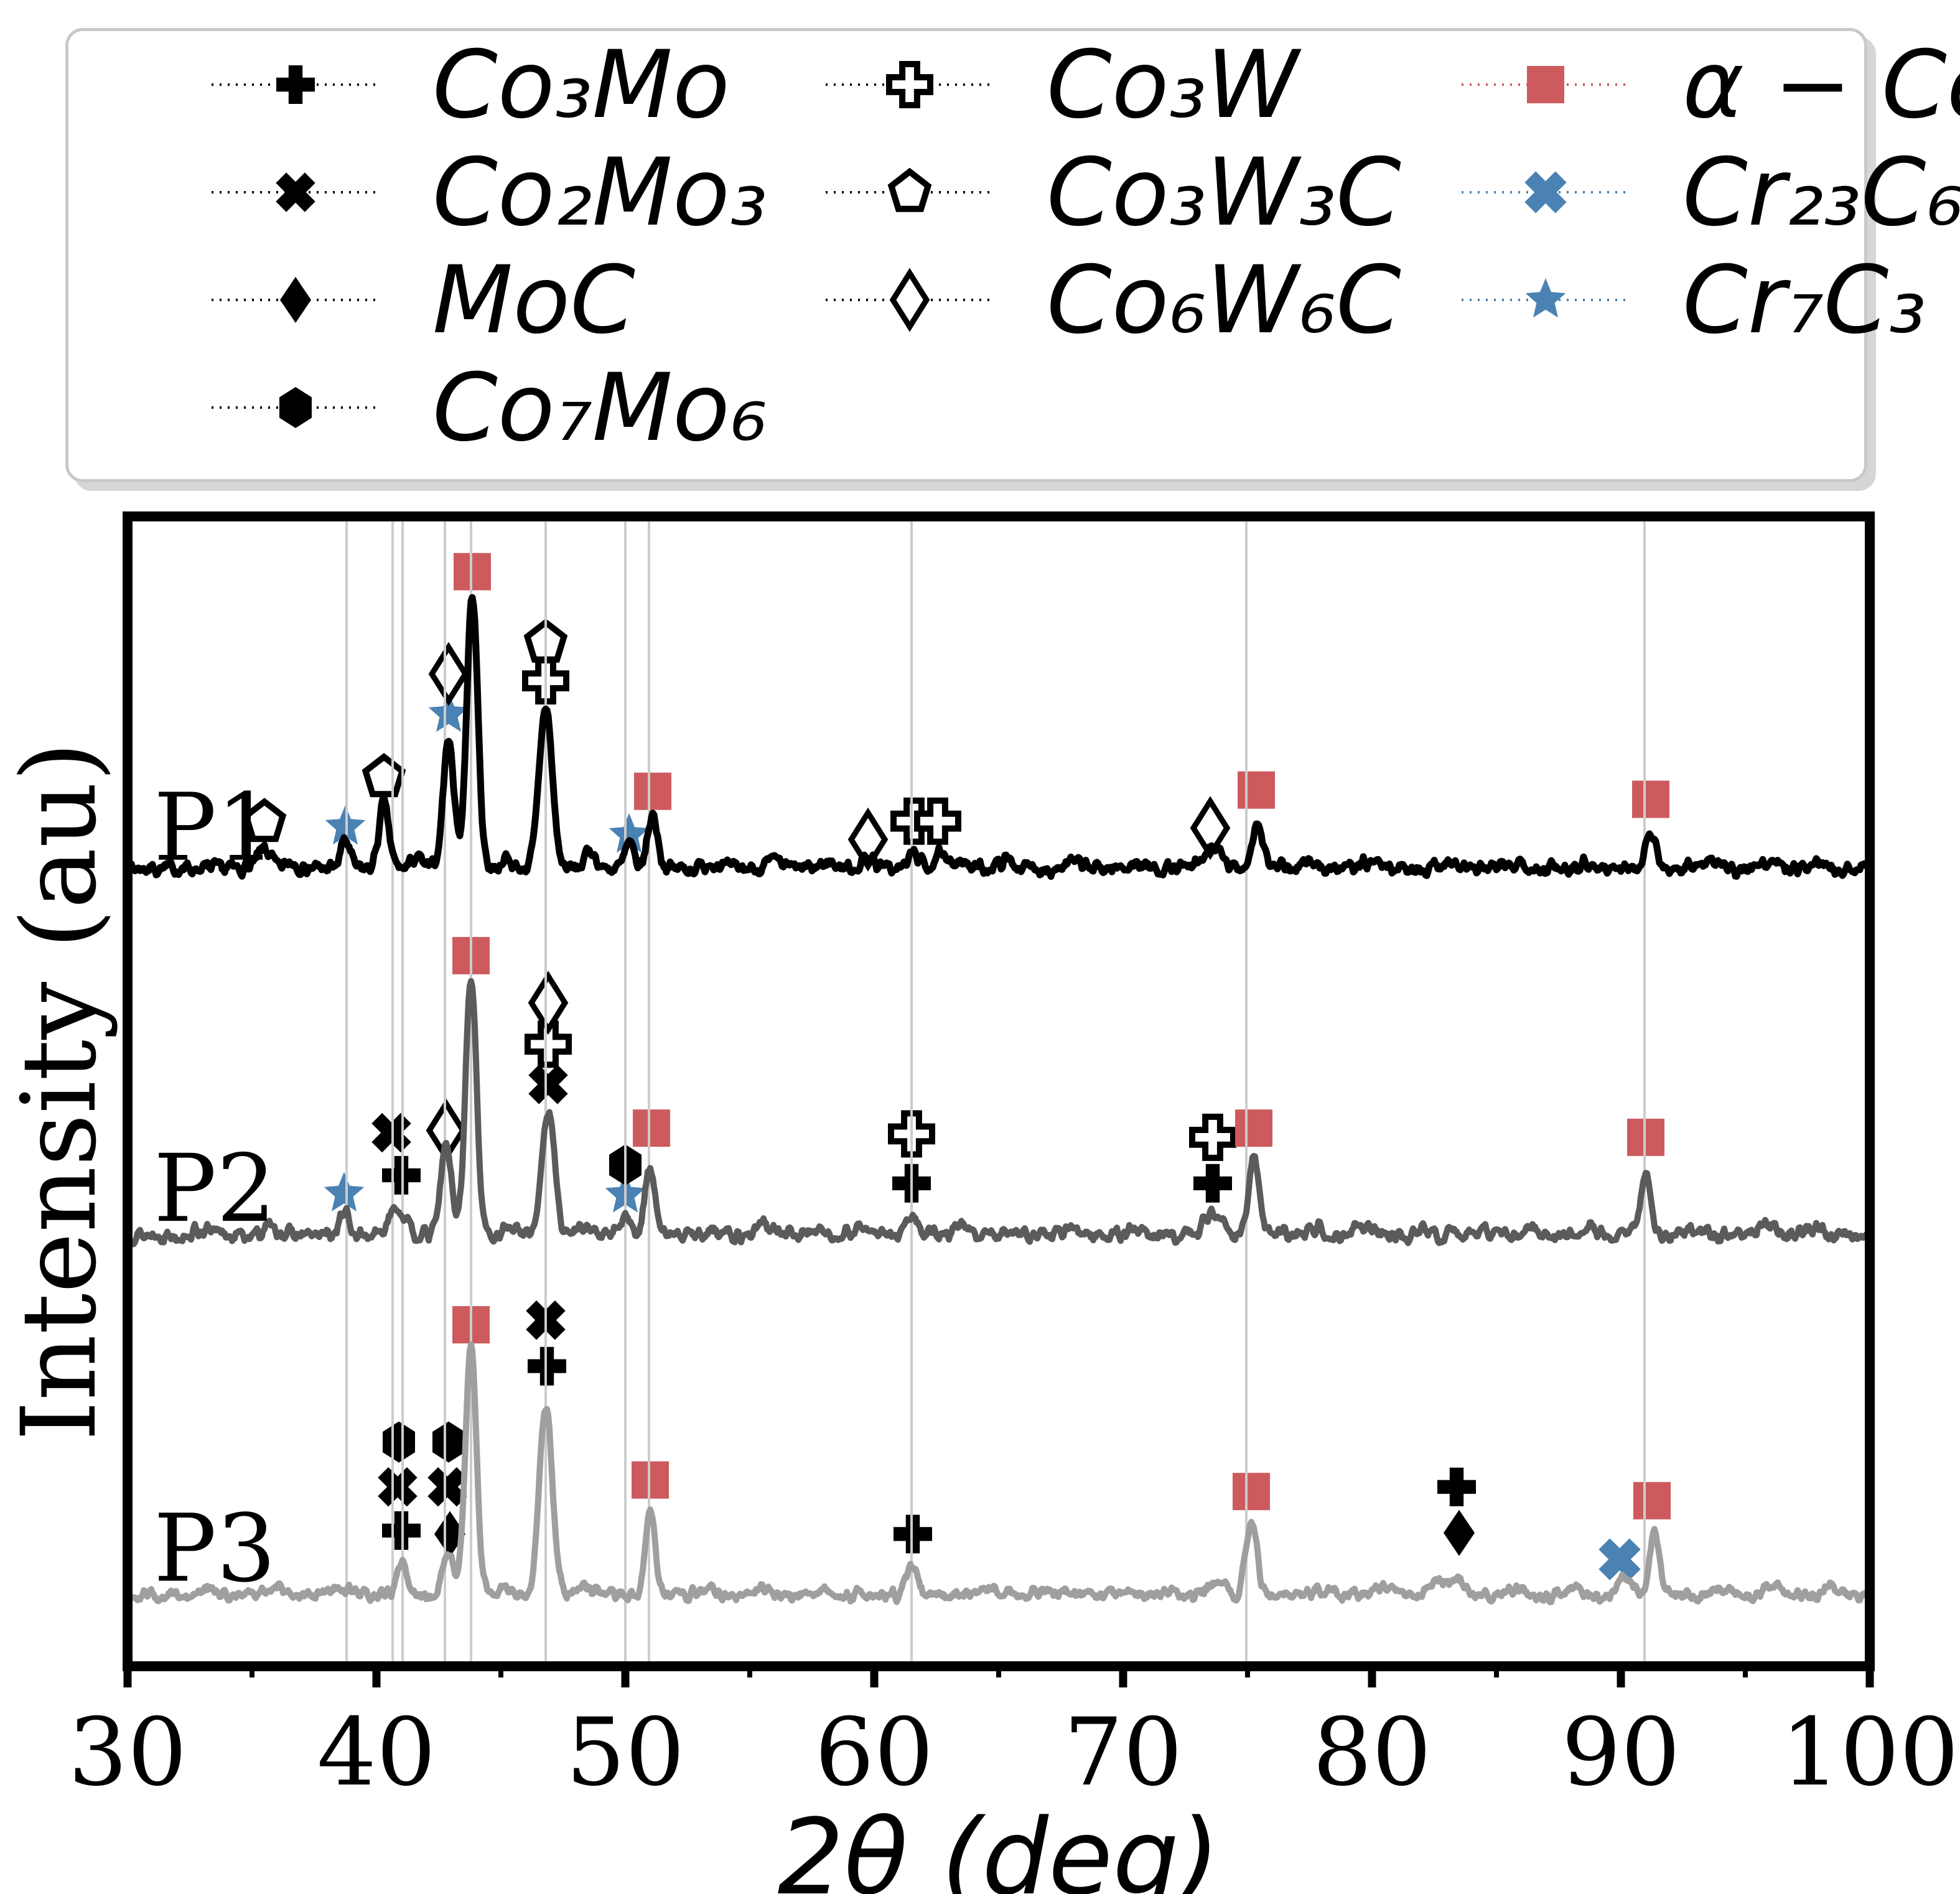 The image size is (1960, 1894). I want to click on legend-key-star-blue, so click(1546, 298).